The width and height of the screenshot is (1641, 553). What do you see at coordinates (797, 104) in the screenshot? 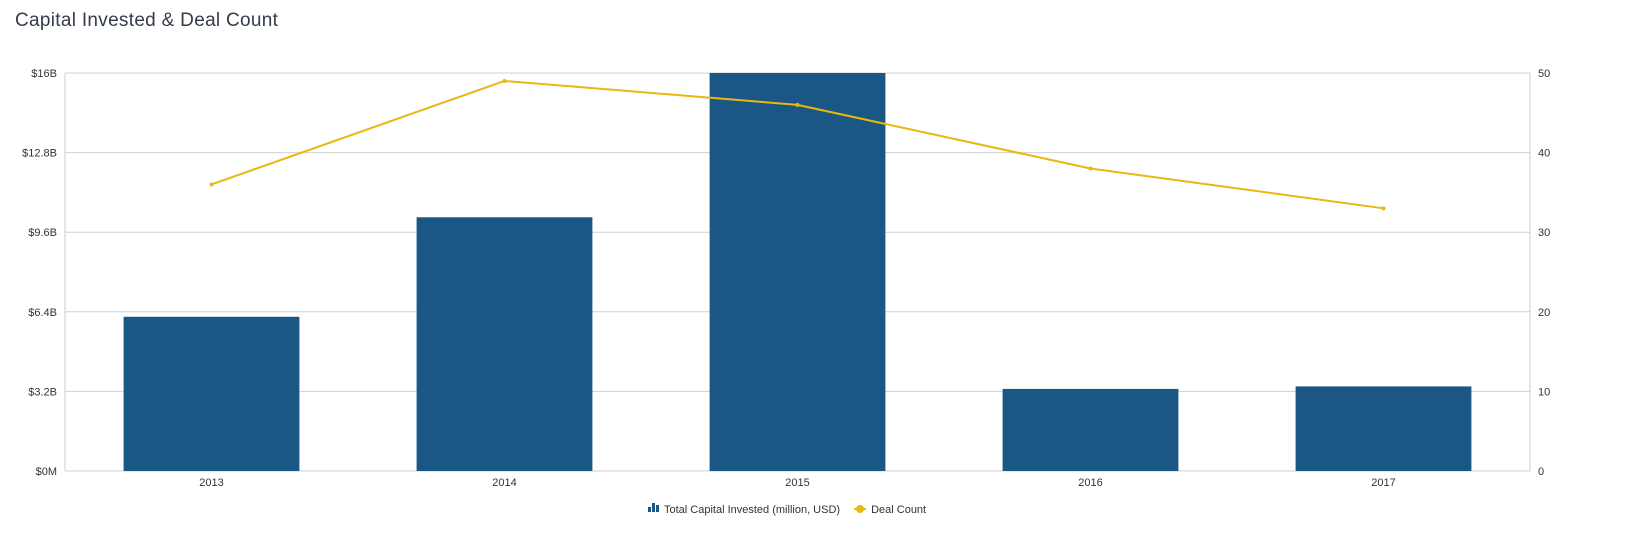
I see `deal-count-point-2015` at bounding box center [797, 104].